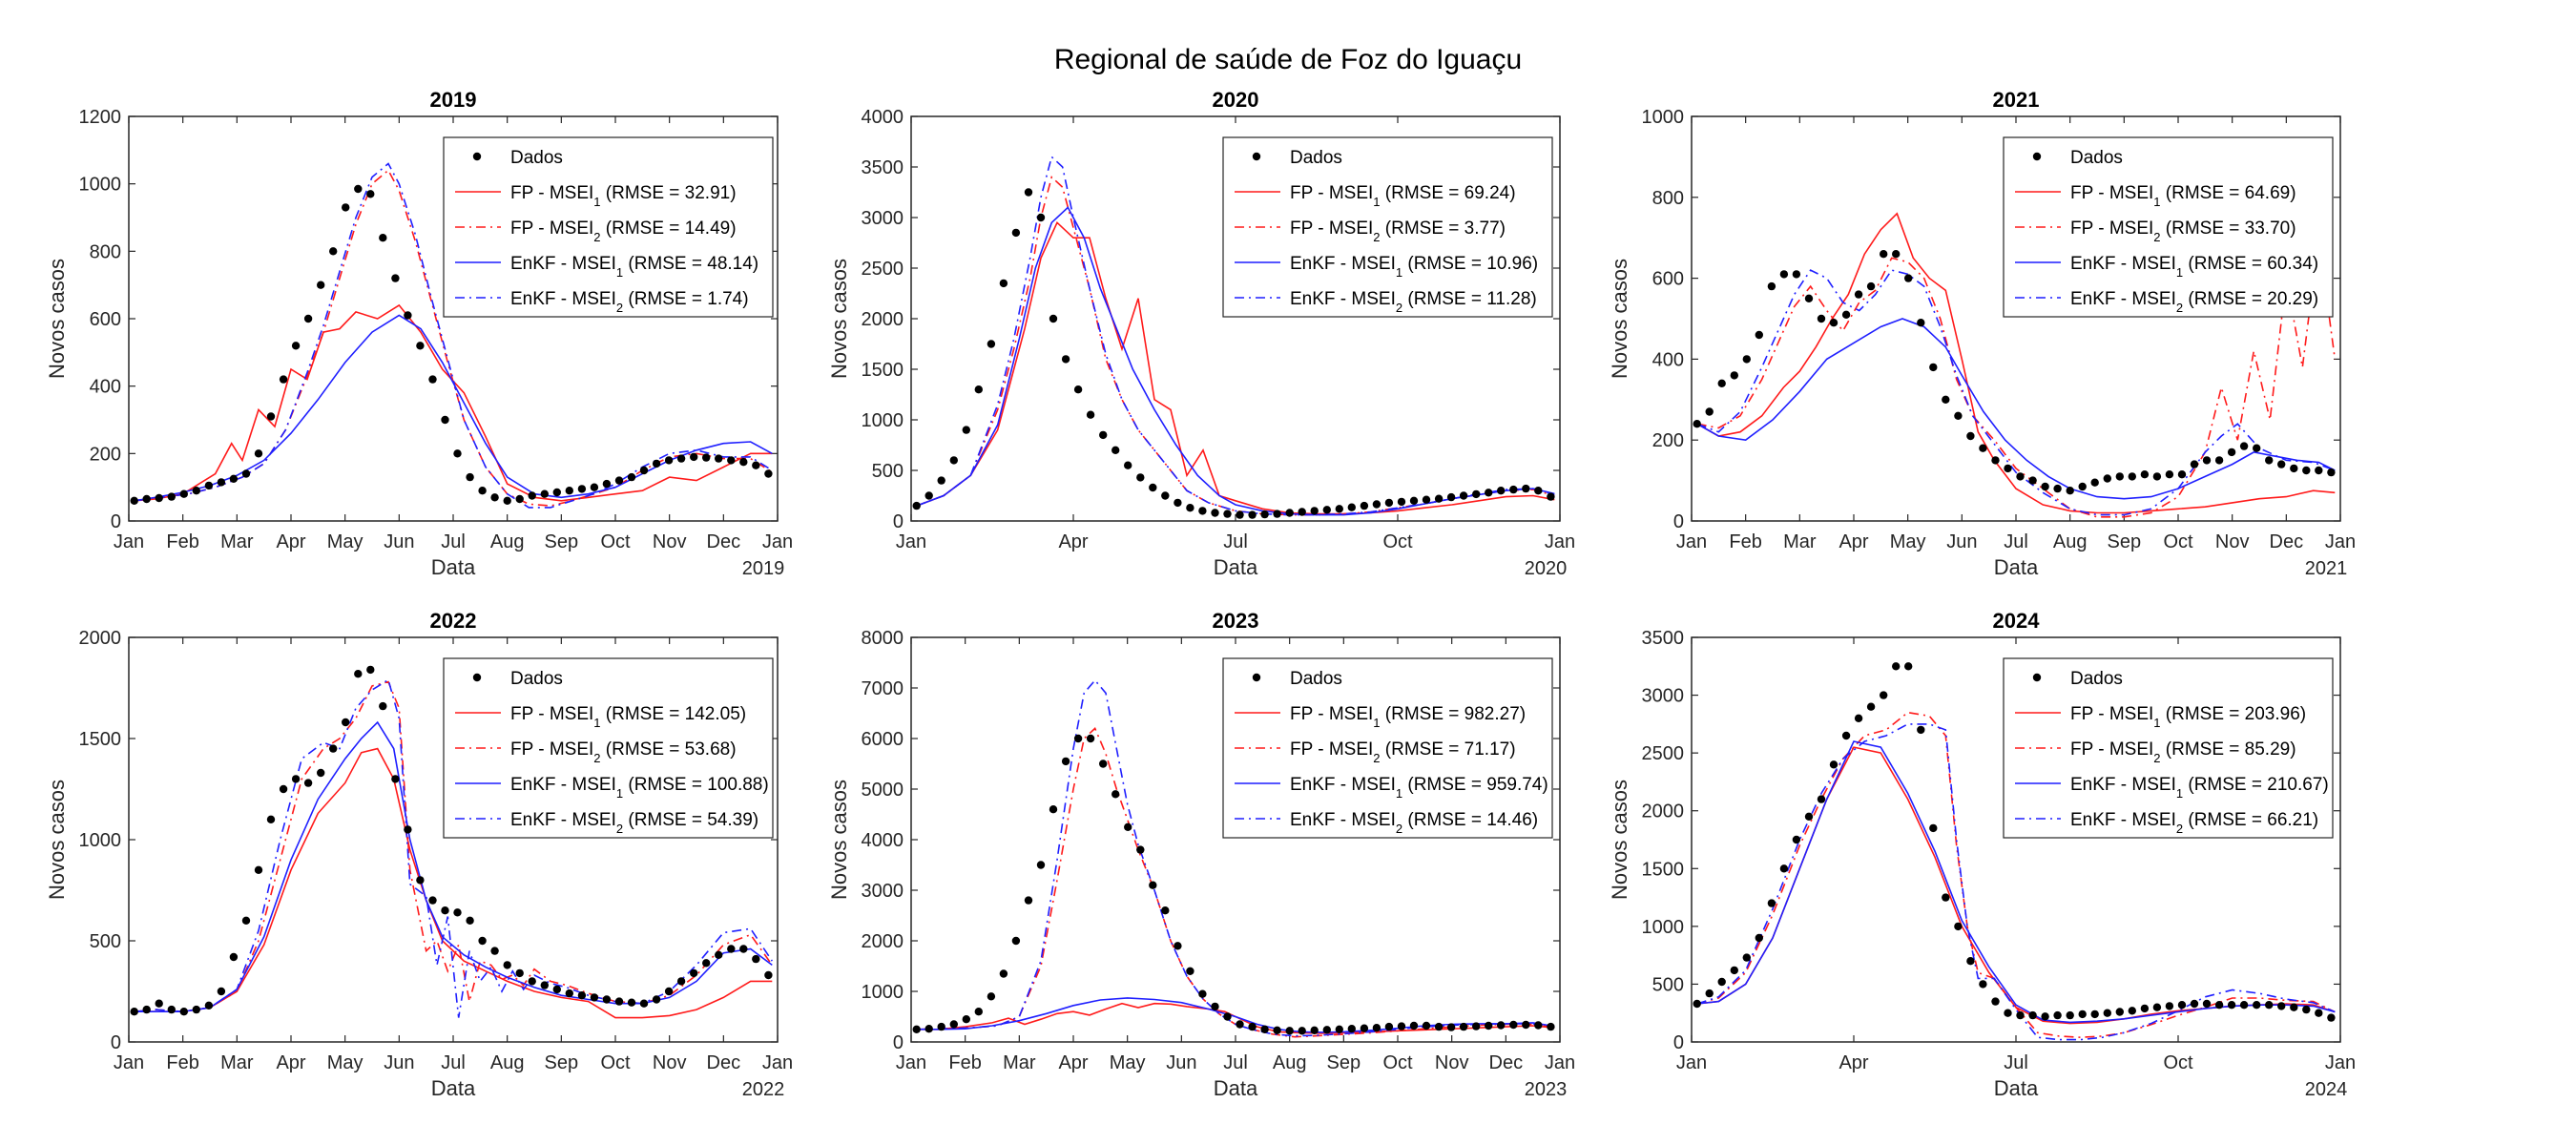  I want to click on legend-rmse: (RMSE = 69.24), so click(1448, 193).